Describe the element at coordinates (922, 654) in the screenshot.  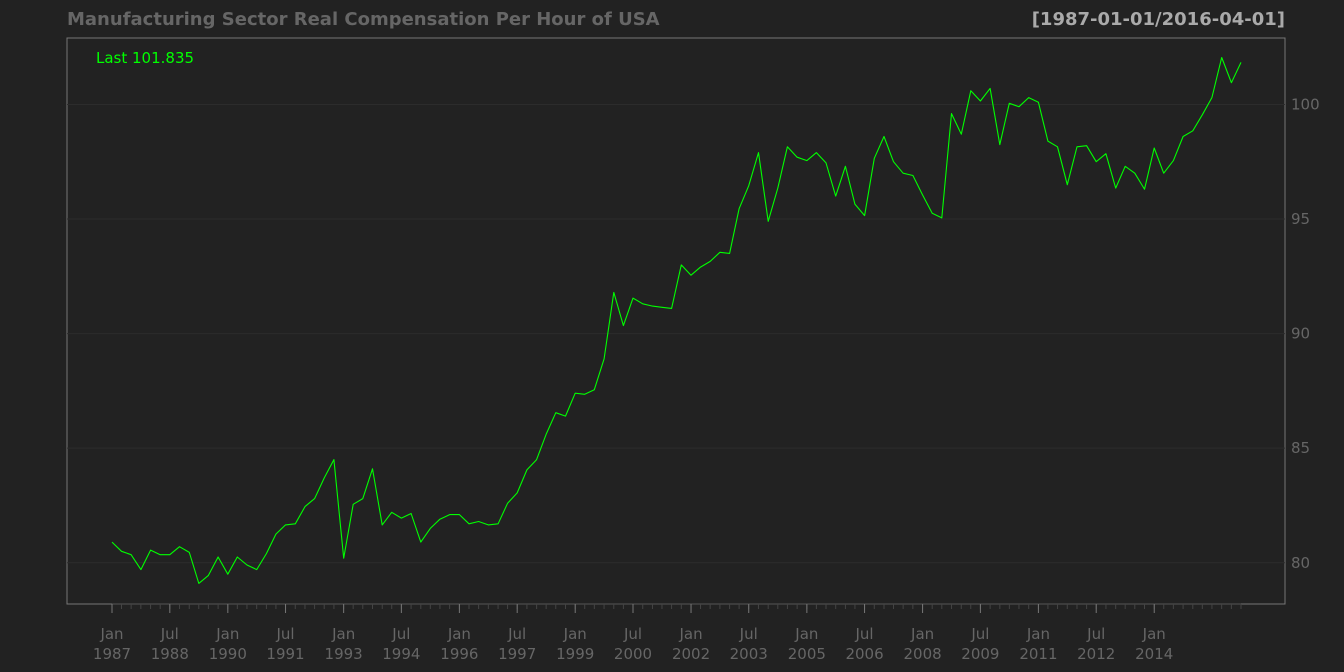
I see `x-tick-label-bottom: 2008` at that location.